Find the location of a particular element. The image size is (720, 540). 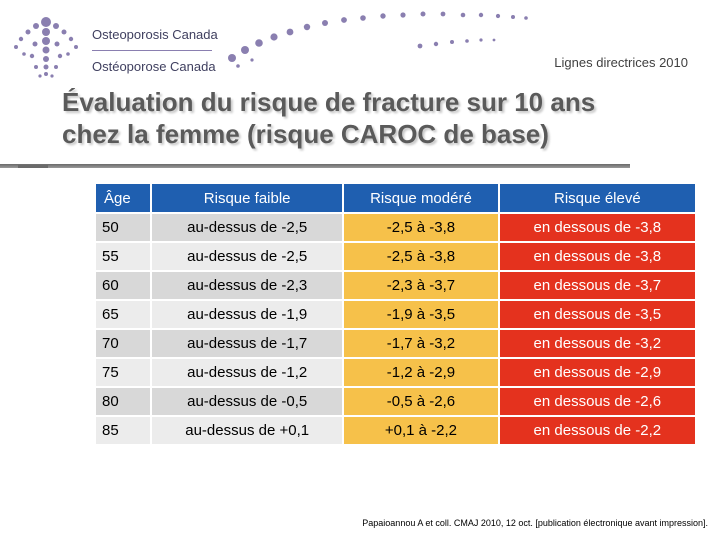

high-risk-cell: en dessous de -2,6 is located at coordinates (597, 401).